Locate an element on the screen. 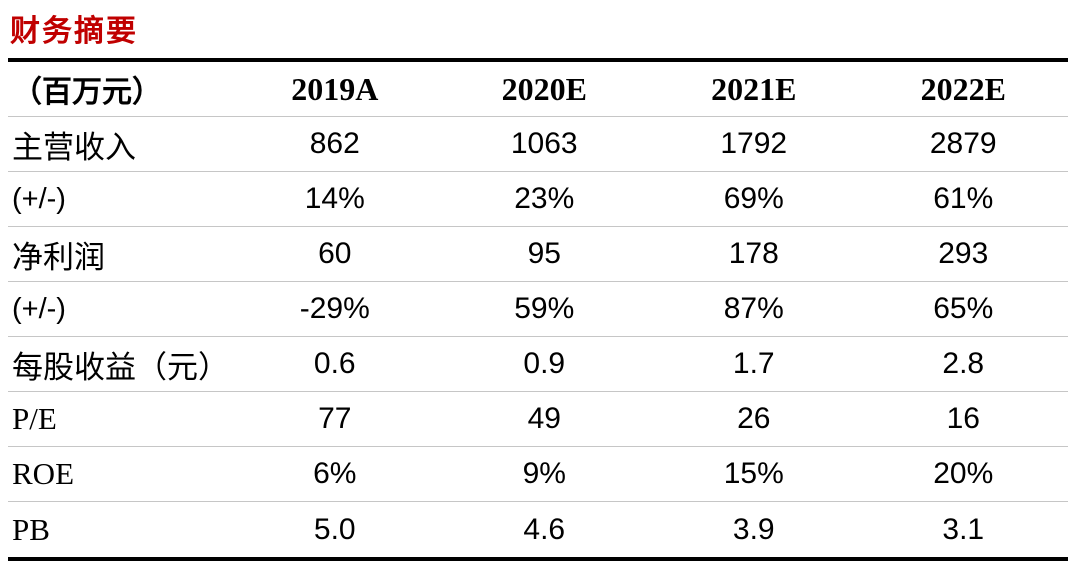 The width and height of the screenshot is (1076, 566). table-row-revenue: 主营收入 862 1063 1792 2879 is located at coordinates (538, 144).